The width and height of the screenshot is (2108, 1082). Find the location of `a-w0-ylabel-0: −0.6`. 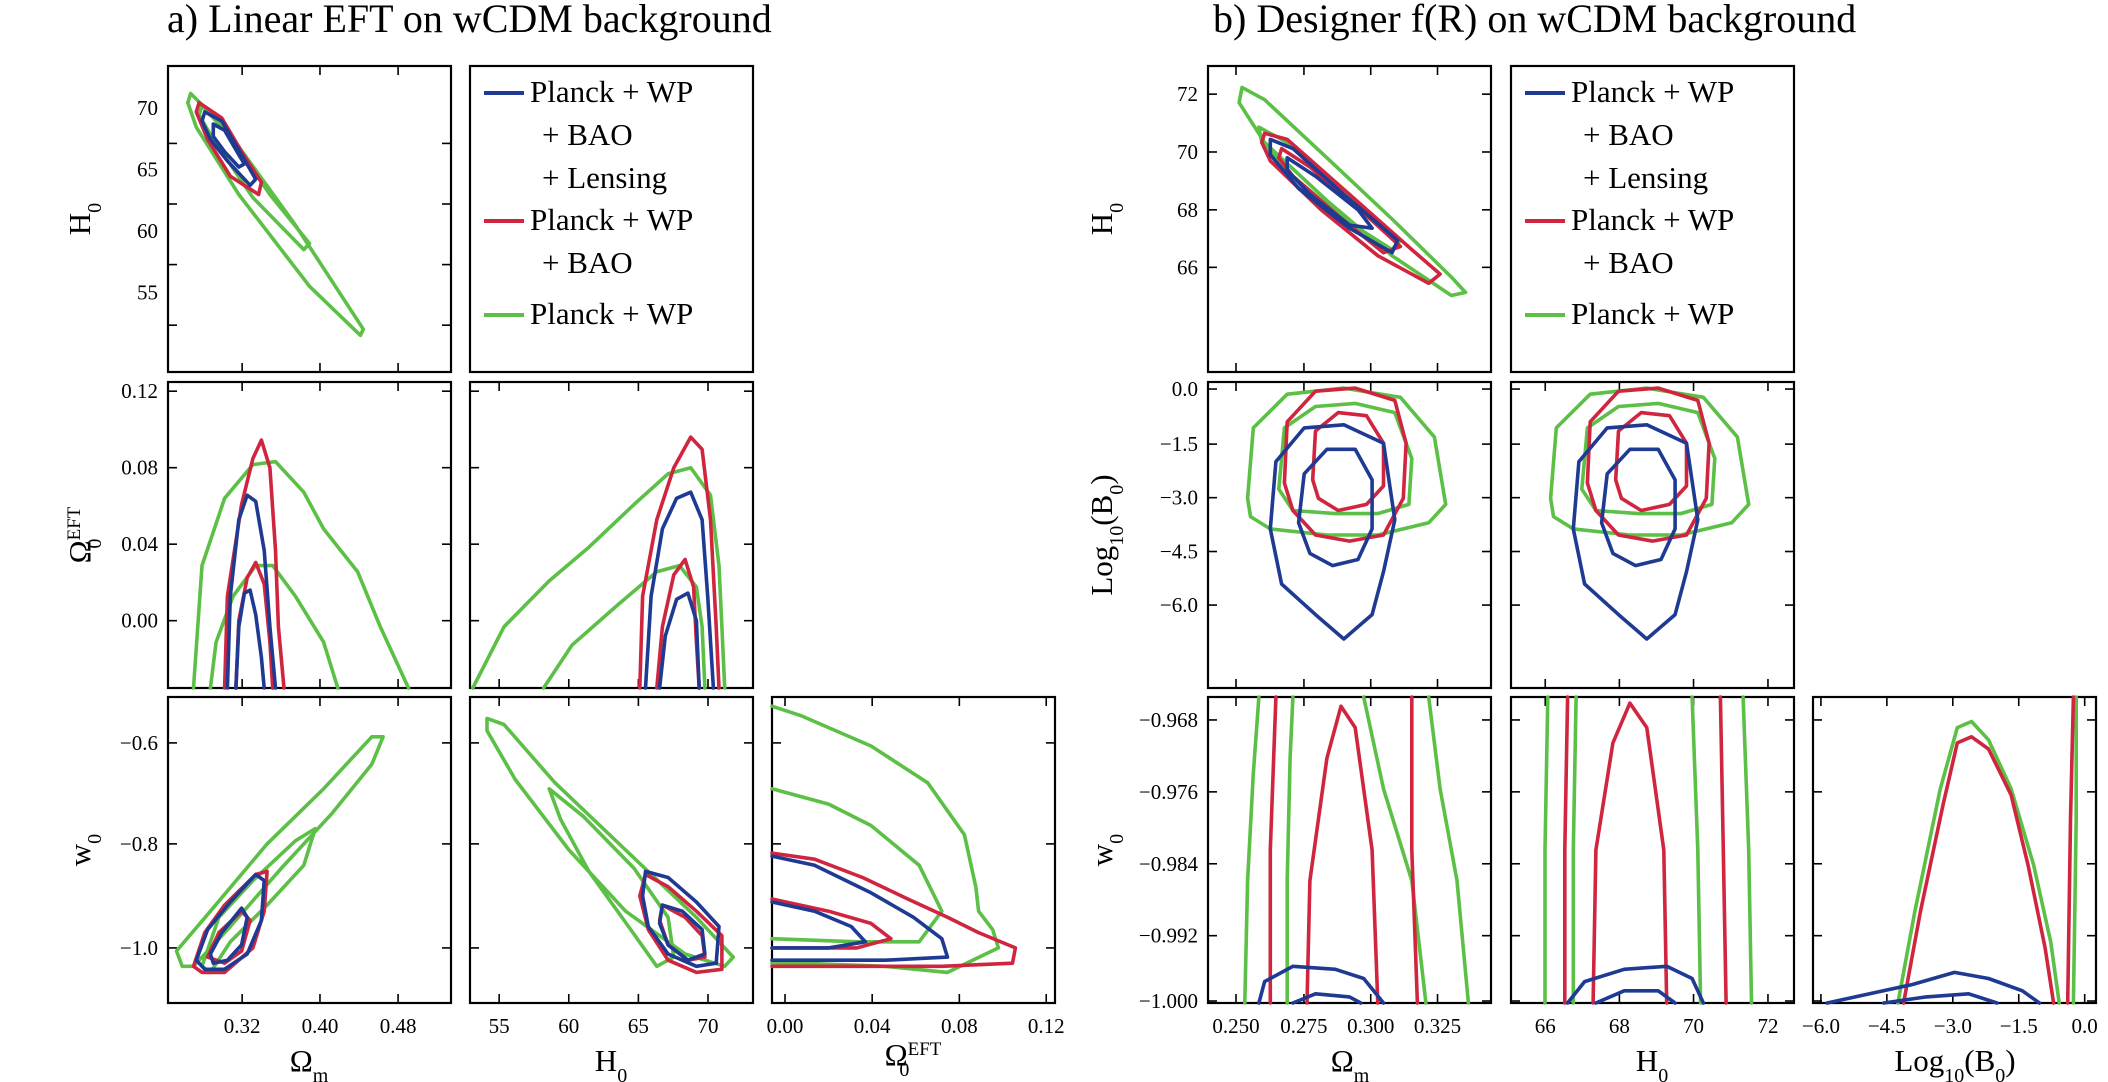

a-w0-ylabel-0: −0.6 is located at coordinates (139, 743).